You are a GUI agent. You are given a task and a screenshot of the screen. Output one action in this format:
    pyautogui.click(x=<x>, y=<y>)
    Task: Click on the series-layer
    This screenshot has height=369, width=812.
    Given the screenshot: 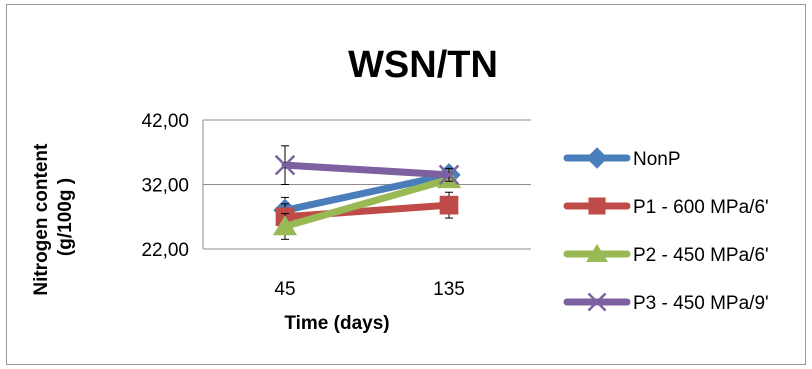 What is the action you would take?
    pyautogui.click(x=367, y=192)
    